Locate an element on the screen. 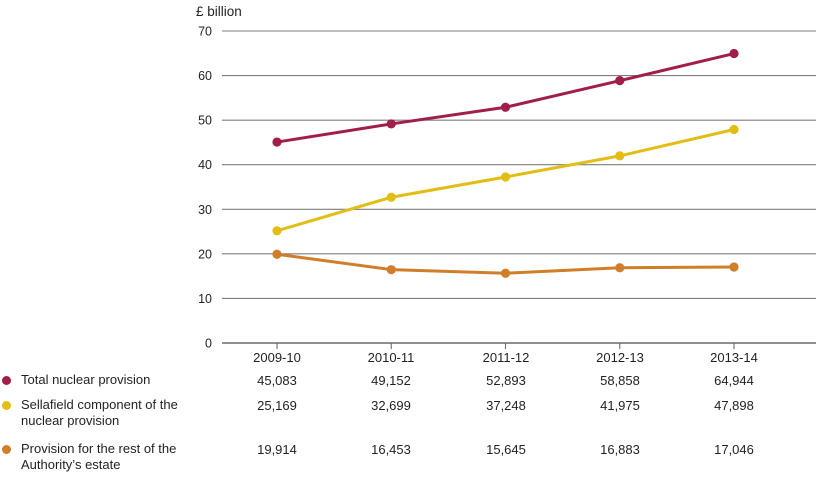 This screenshot has height=482, width=816. y-tick-label: 60 is located at coordinates (205, 76).